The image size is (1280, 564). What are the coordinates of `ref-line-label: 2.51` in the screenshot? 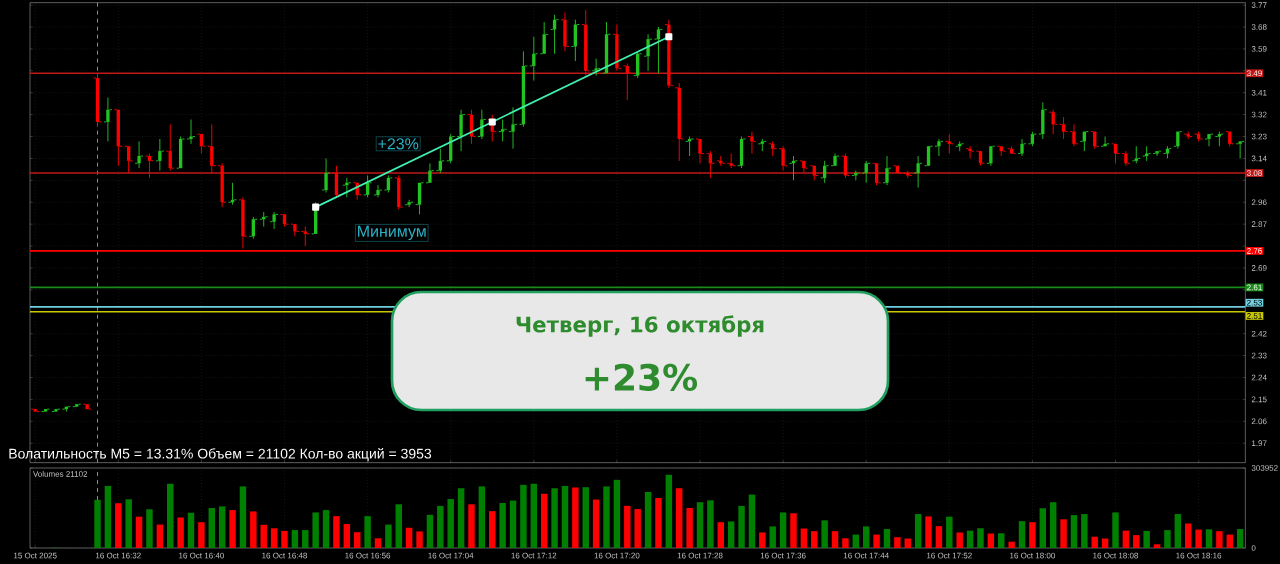 It's located at (1254, 316).